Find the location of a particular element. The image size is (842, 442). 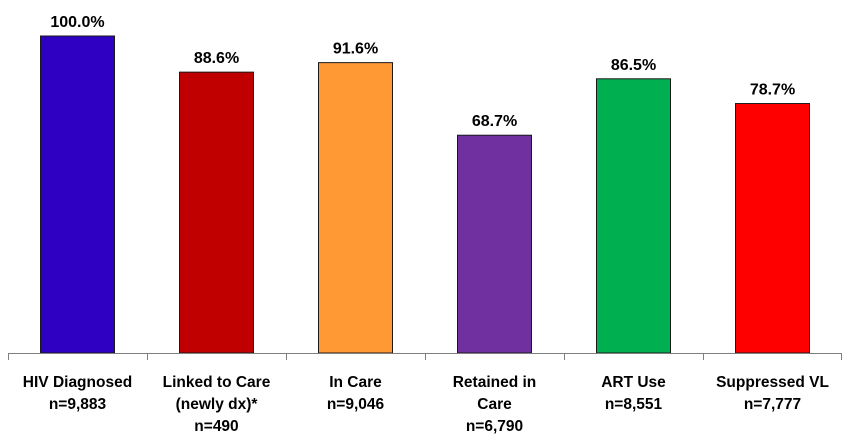

category-label-line: Linked to Care is located at coordinates (217, 382).